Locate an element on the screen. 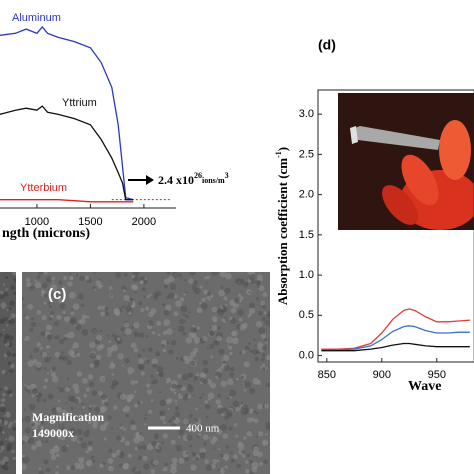 This screenshot has width=474, height=474. data-line is located at coordinates (67, 153).